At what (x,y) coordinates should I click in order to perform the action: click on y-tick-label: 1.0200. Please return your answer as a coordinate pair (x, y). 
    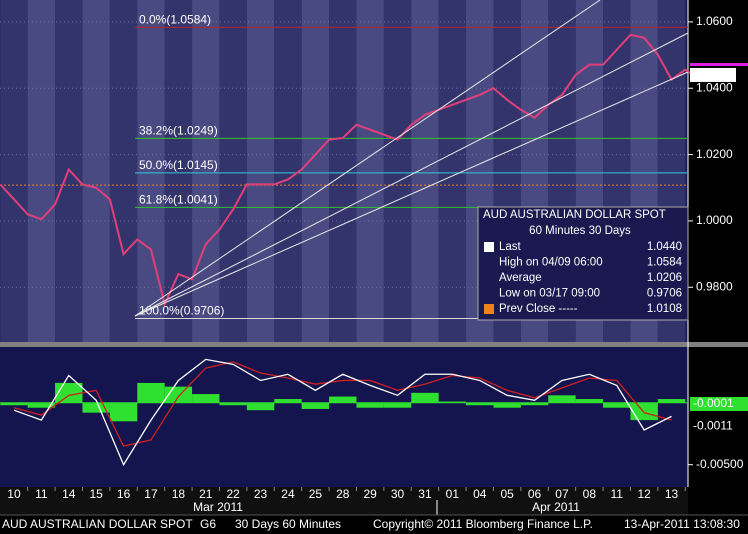
    Looking at the image, I should click on (714, 154).